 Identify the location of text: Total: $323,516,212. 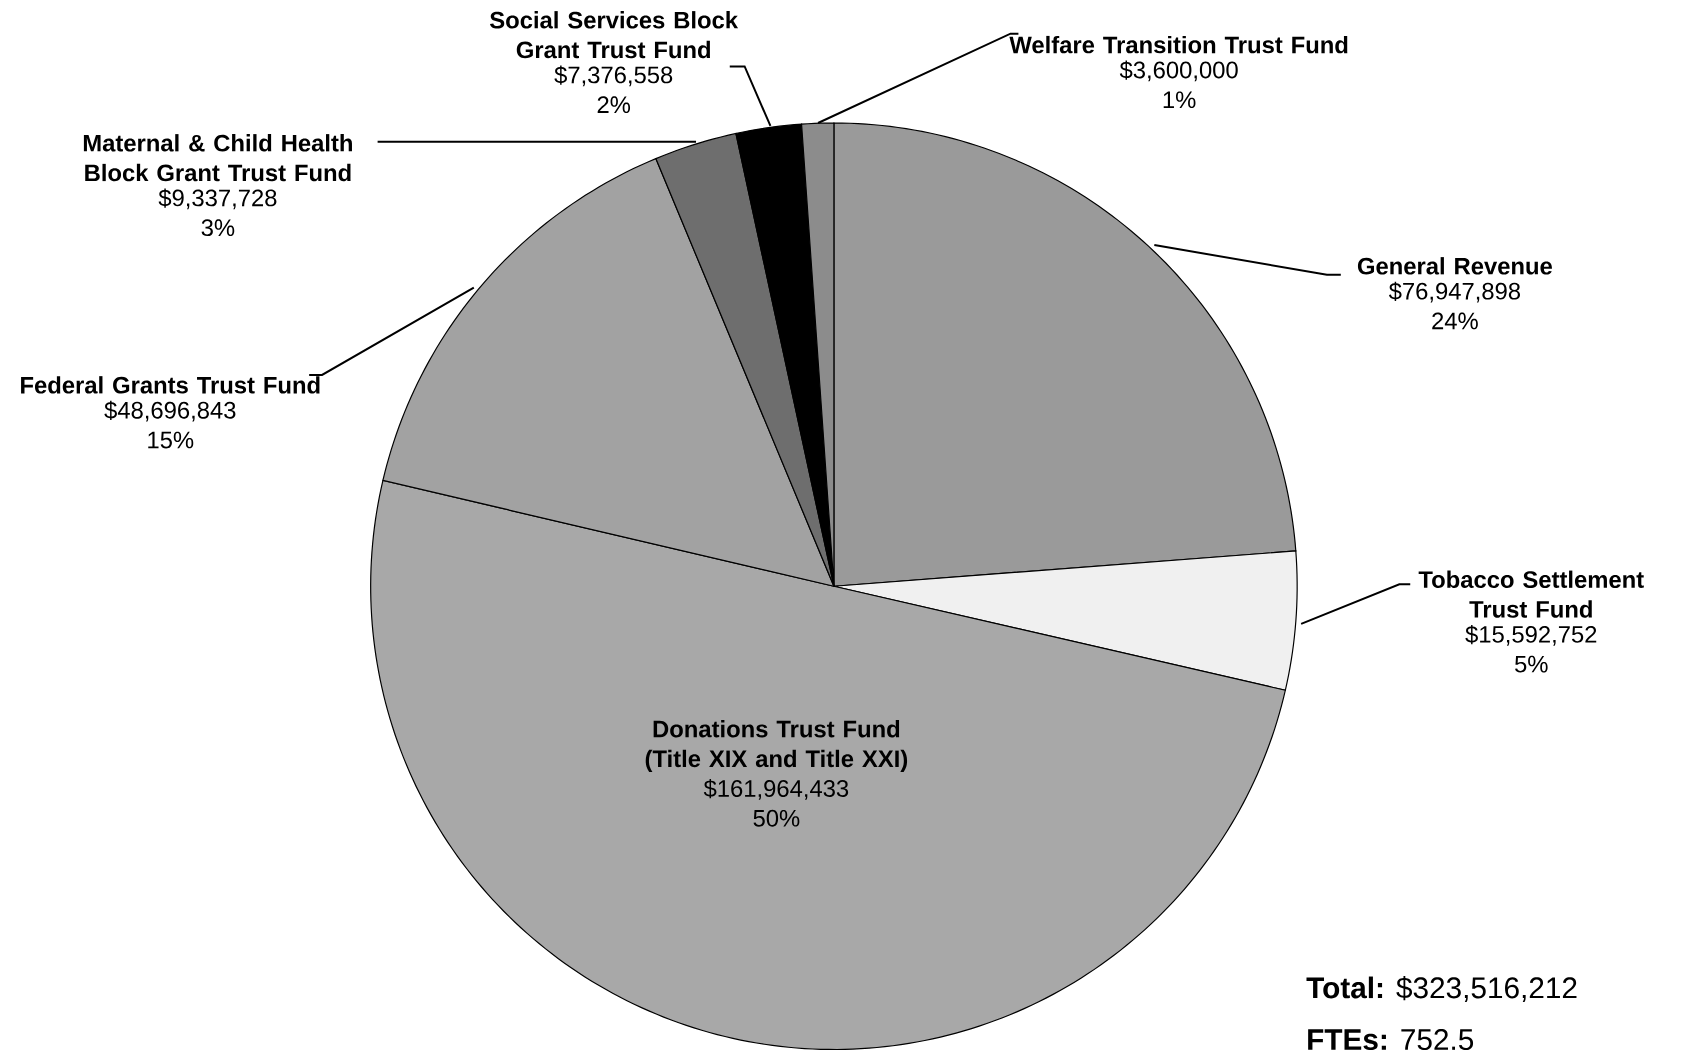
(1441, 988).